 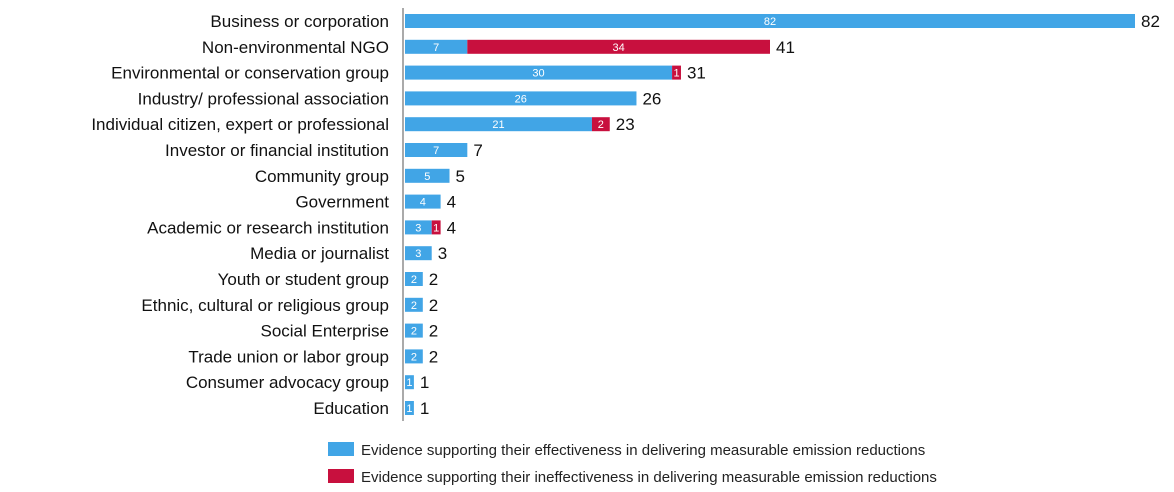 I want to click on category-label: Non-environmental NGO, so click(x=295, y=47).